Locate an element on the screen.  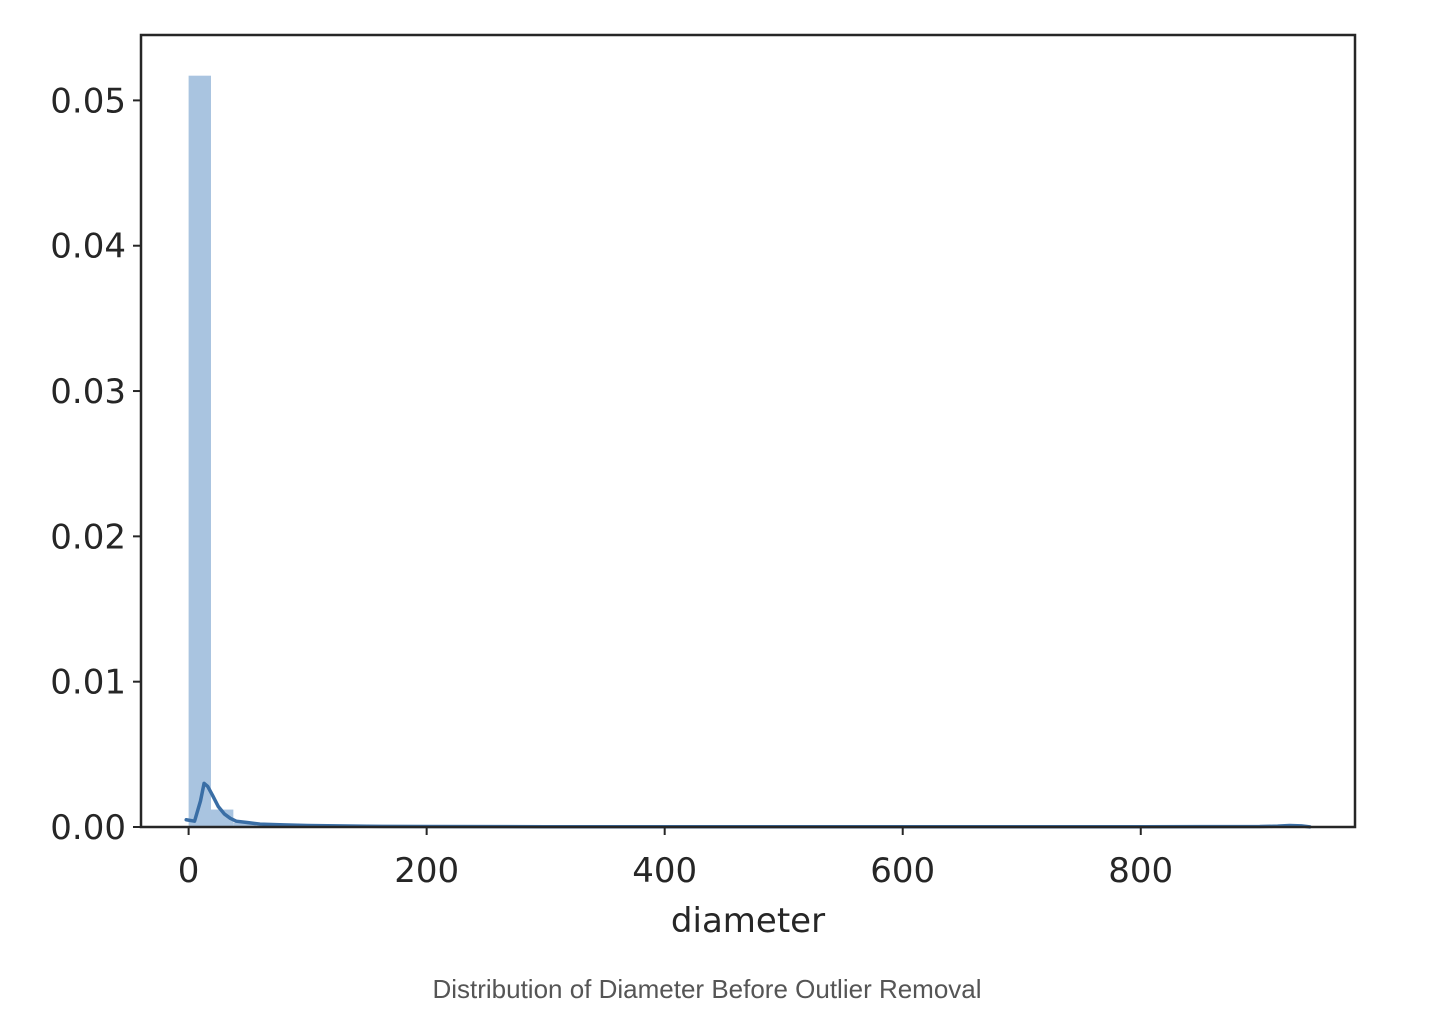
kde-line is located at coordinates (748, 805).